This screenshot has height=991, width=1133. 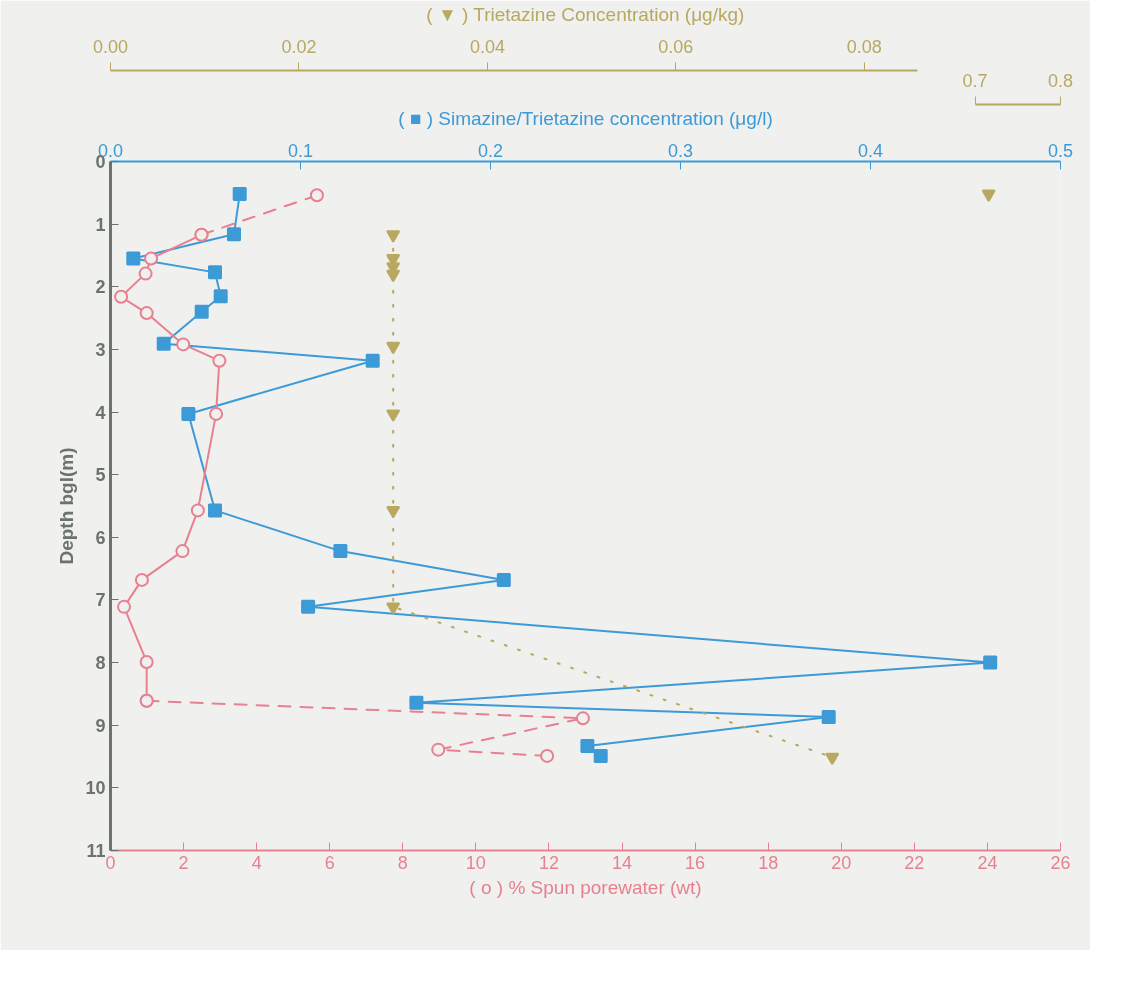 I want to click on x-tick-label: 20, so click(x=841, y=862).